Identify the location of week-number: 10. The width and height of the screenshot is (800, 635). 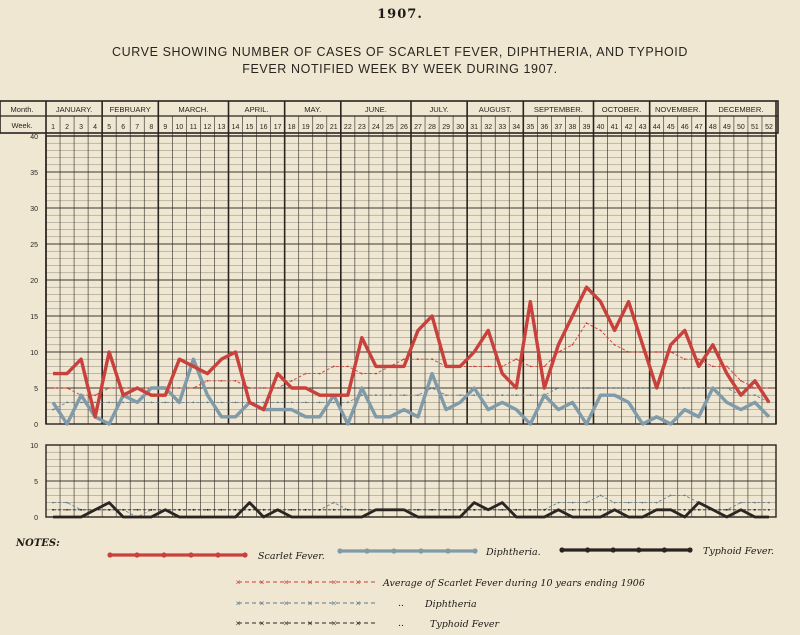
(179, 127).